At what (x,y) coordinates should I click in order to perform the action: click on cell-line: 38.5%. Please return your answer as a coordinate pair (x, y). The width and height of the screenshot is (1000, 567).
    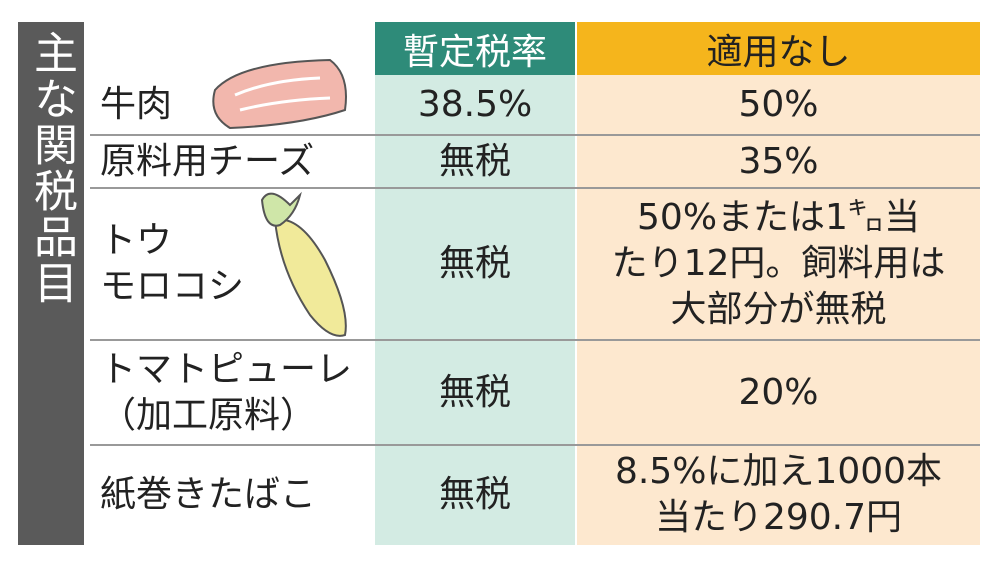
    Looking at the image, I should click on (475, 104).